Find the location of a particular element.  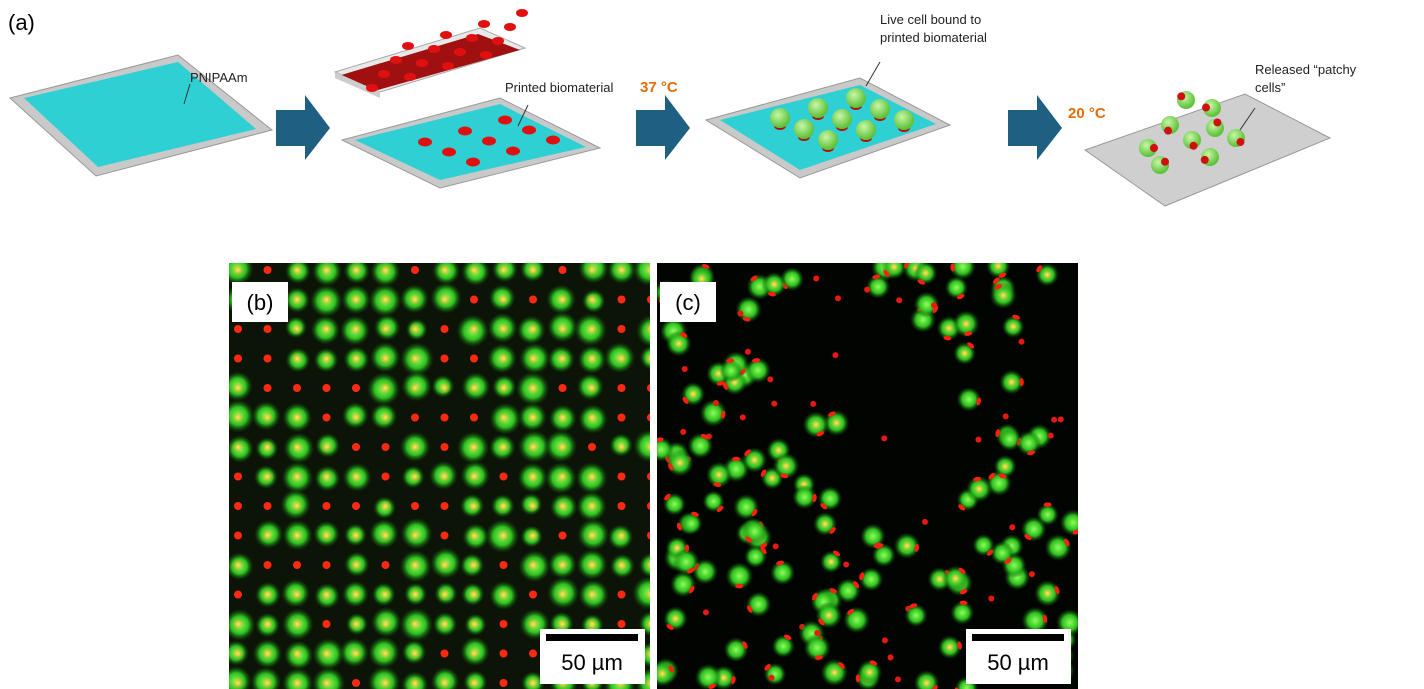

panel-label: (c) is located at coordinates (688, 302).